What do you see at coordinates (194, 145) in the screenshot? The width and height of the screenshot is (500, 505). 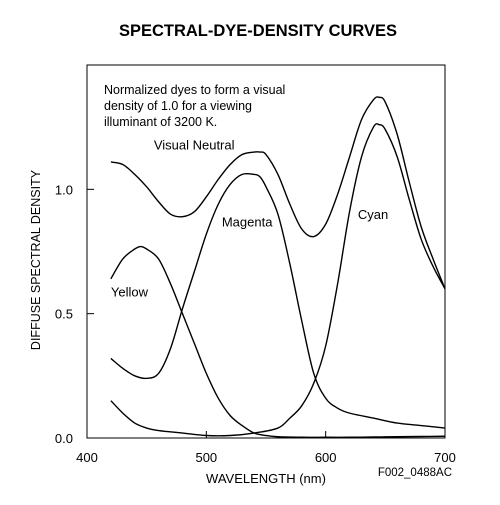 I see `series-label-visual-neutral: Visual Neutral` at bounding box center [194, 145].